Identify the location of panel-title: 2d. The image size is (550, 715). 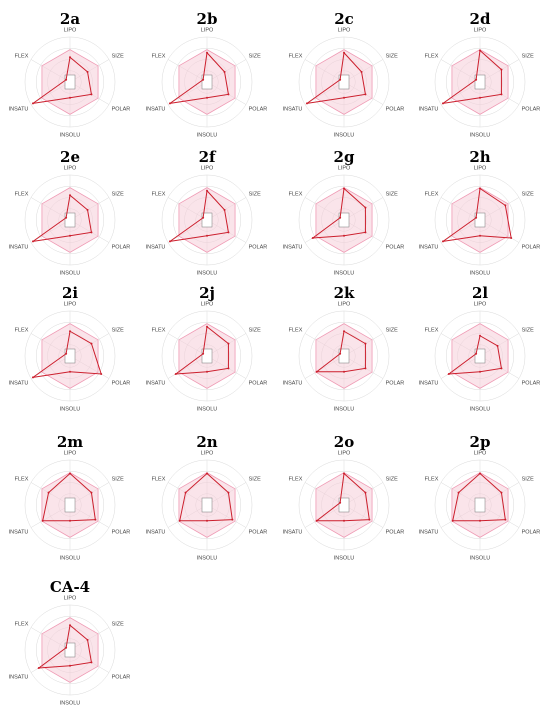
(480, 19).